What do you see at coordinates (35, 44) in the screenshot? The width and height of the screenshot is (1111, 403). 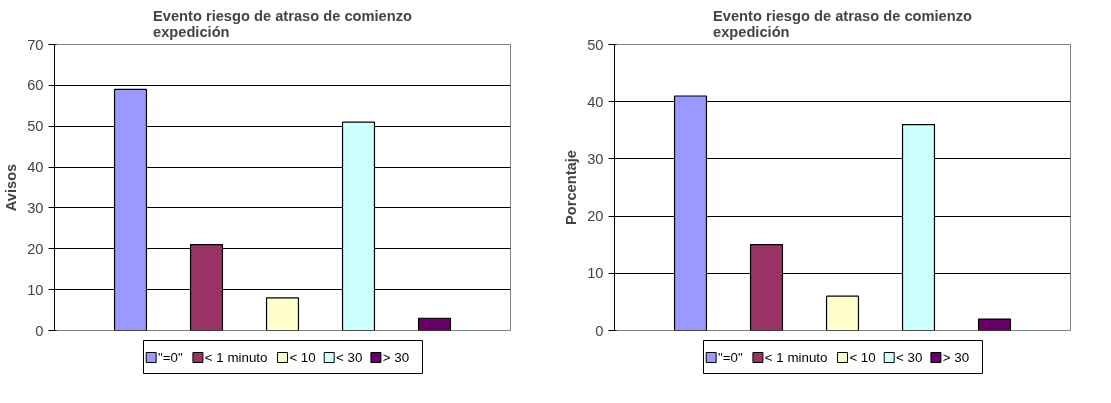 I see `y-tick-label: 70` at bounding box center [35, 44].